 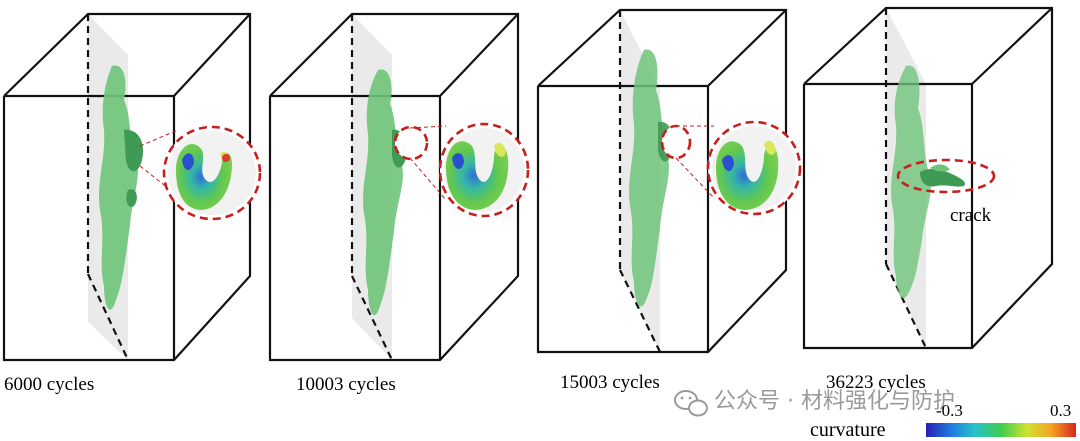 I want to click on watermark: 公众号 · 材料强化与防护, so click(x=814, y=403).